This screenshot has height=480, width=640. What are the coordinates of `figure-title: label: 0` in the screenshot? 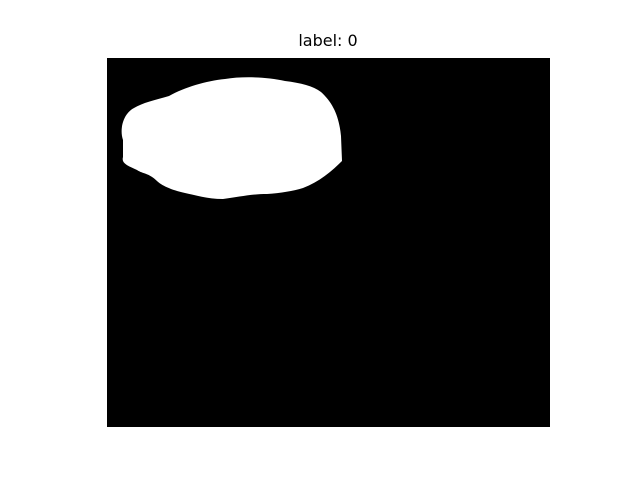 It's located at (328, 40).